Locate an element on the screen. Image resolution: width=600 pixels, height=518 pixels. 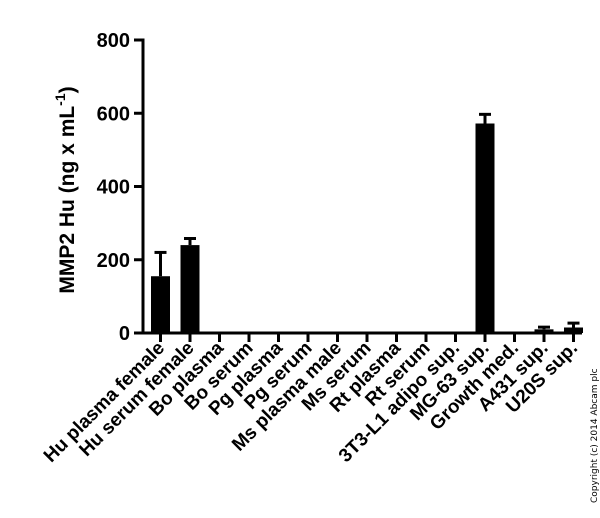
y-tick-label-400: 400 is located at coordinates (113, 188).